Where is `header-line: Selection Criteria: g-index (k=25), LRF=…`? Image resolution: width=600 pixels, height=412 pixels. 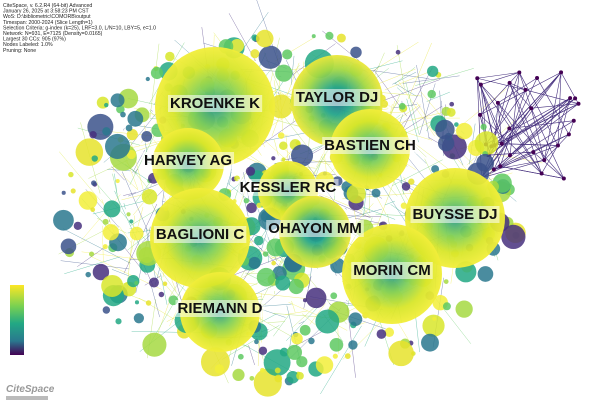 header-line: Selection Criteria: g-index (k=25), LRF=… is located at coordinates (79, 28).